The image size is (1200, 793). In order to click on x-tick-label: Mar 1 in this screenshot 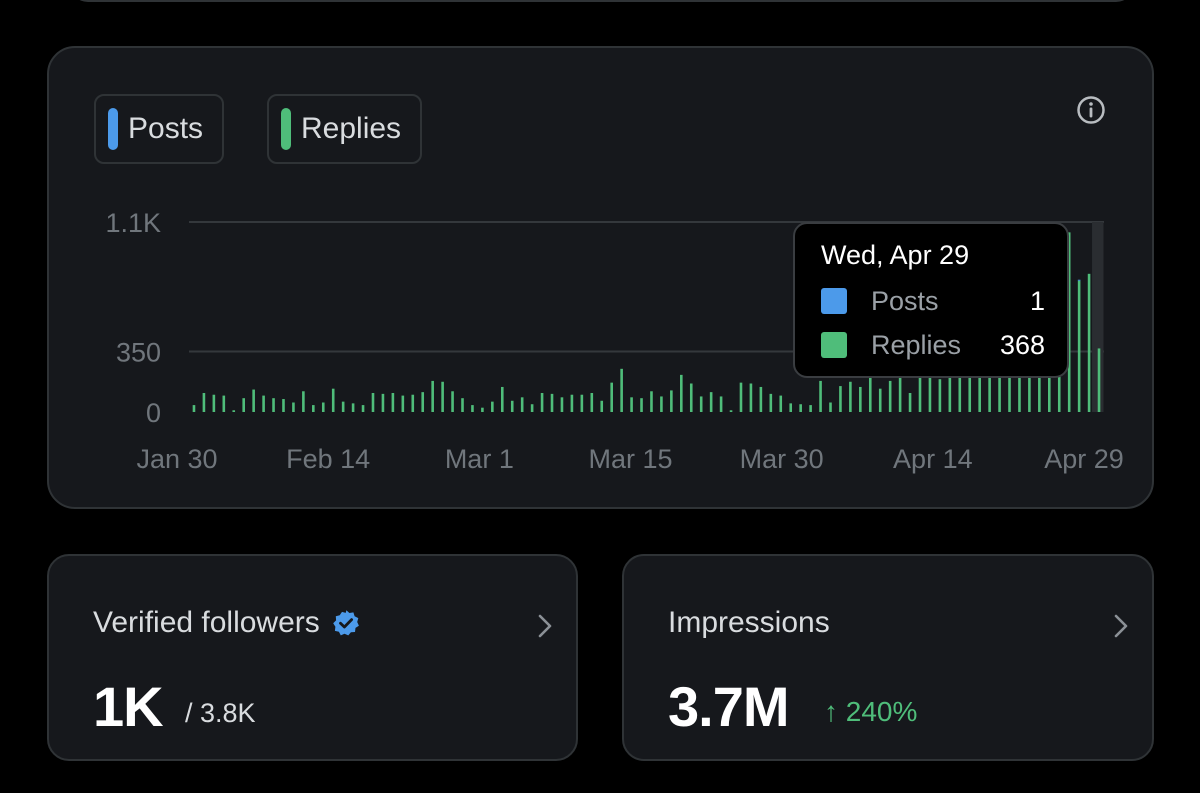, I will do `click(479, 459)`.